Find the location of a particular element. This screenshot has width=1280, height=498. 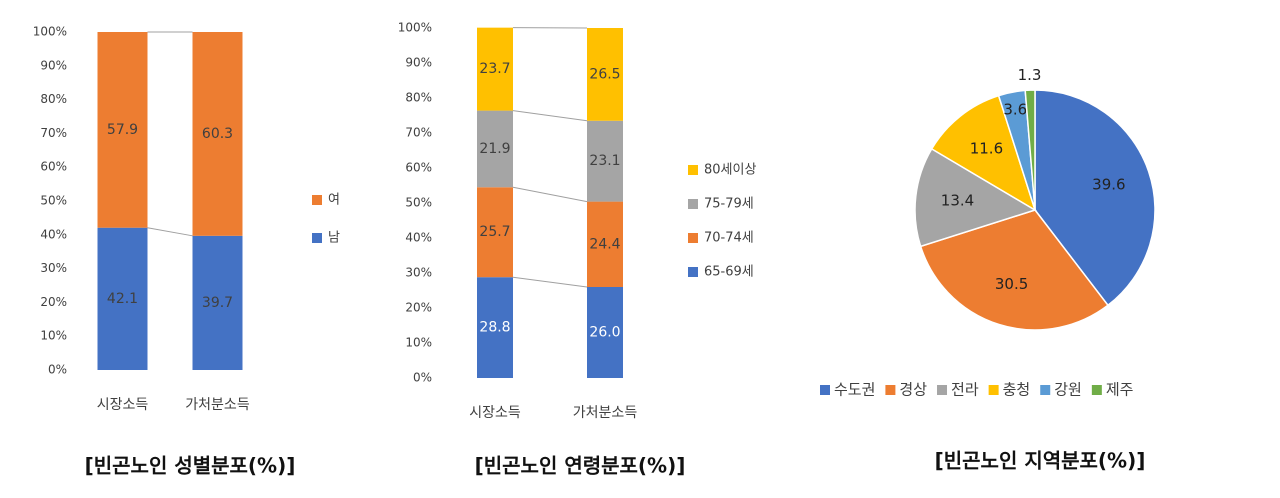

legend-label: 65-69세 is located at coordinates (729, 272).